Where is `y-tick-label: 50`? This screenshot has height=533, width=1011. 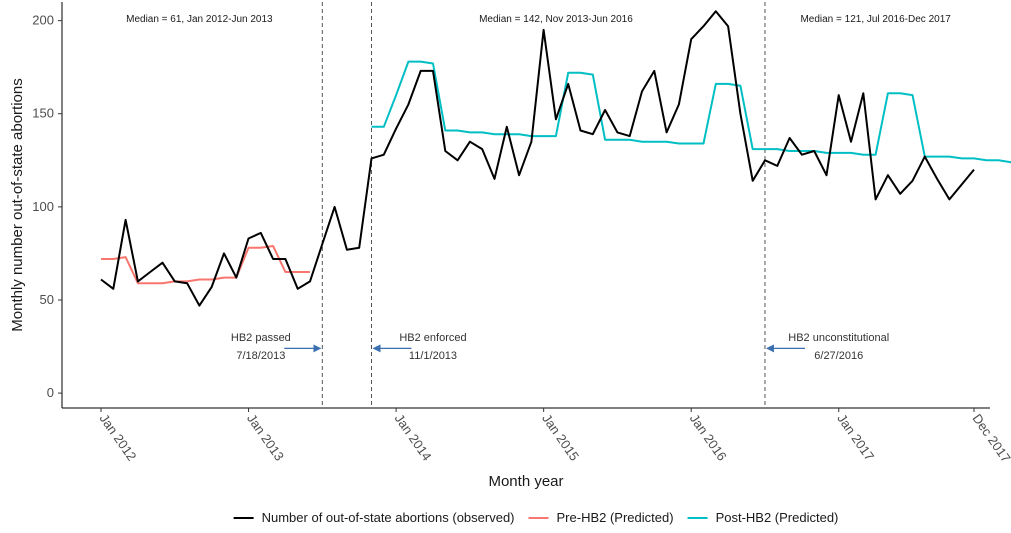 y-tick-label: 50 is located at coordinates (47, 299).